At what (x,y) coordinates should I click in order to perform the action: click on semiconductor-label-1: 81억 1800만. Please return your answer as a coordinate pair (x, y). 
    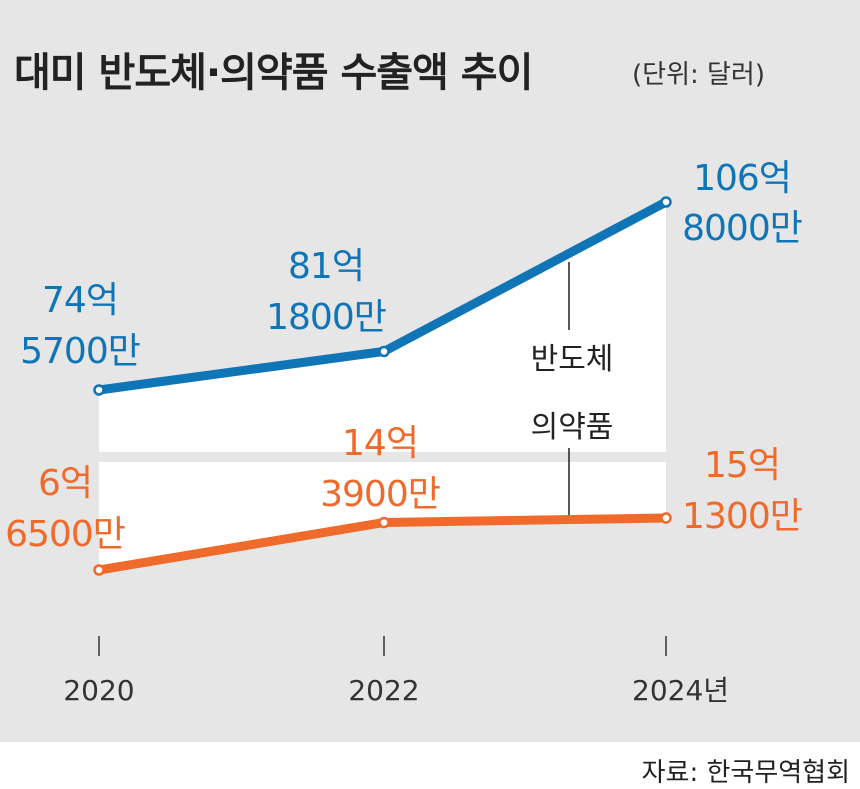
    Looking at the image, I should click on (326, 292).